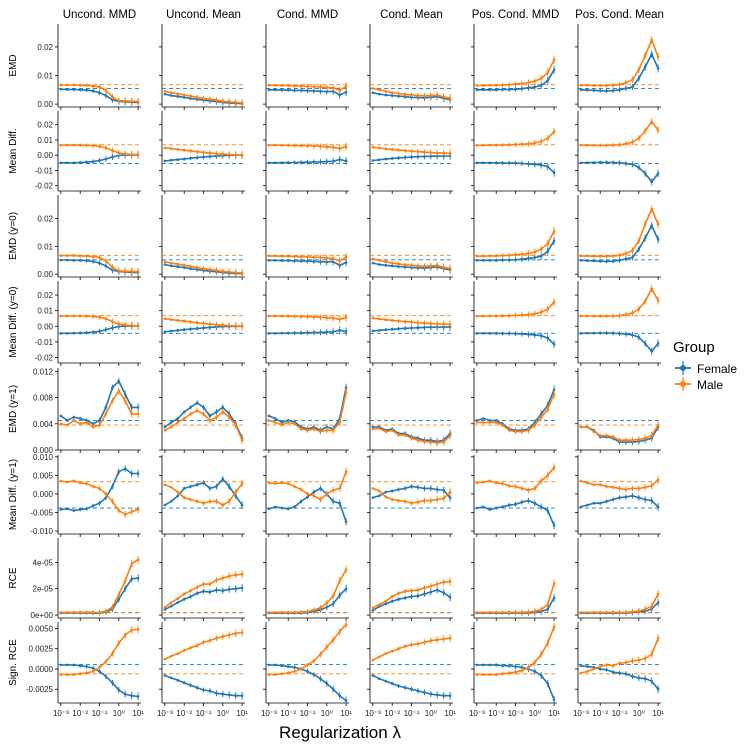 The height and width of the screenshot is (747, 747). I want to click on strip-label-5: Pos. Cond. Mean, so click(619, 15).